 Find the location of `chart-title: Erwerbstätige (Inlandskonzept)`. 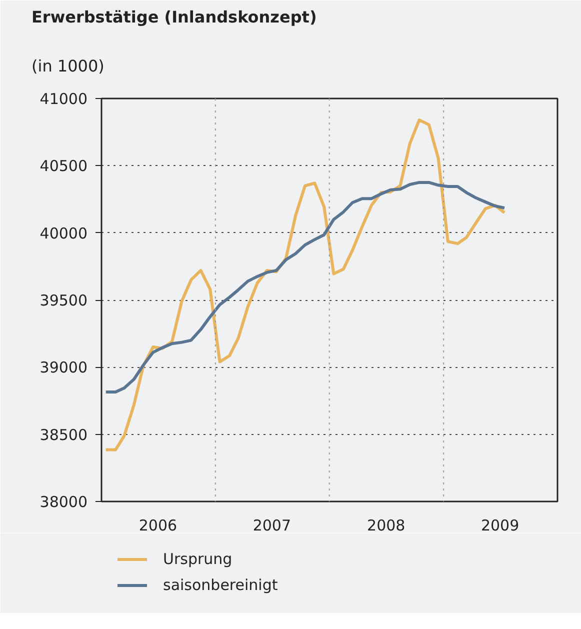

chart-title: Erwerbstätige (Inlandskonzept) is located at coordinates (174, 17).